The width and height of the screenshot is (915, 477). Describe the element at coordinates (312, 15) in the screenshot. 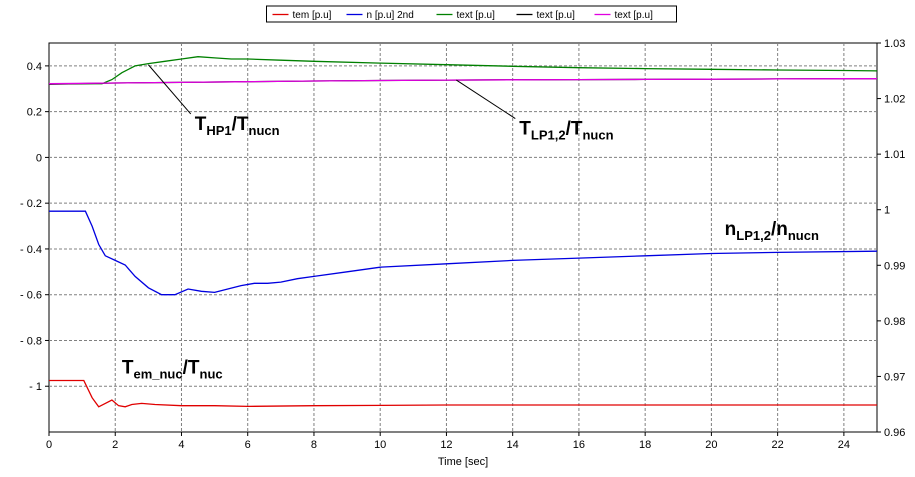

I see `legend-entry: tem [p.u]` at that location.